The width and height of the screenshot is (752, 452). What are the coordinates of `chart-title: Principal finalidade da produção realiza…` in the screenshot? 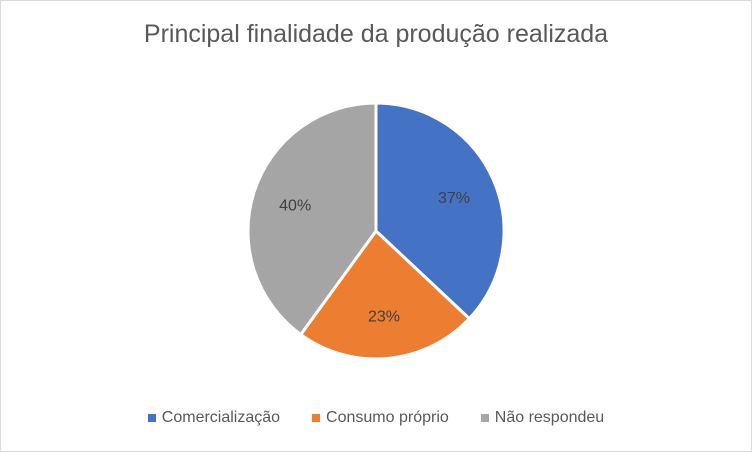 It's located at (376, 34).